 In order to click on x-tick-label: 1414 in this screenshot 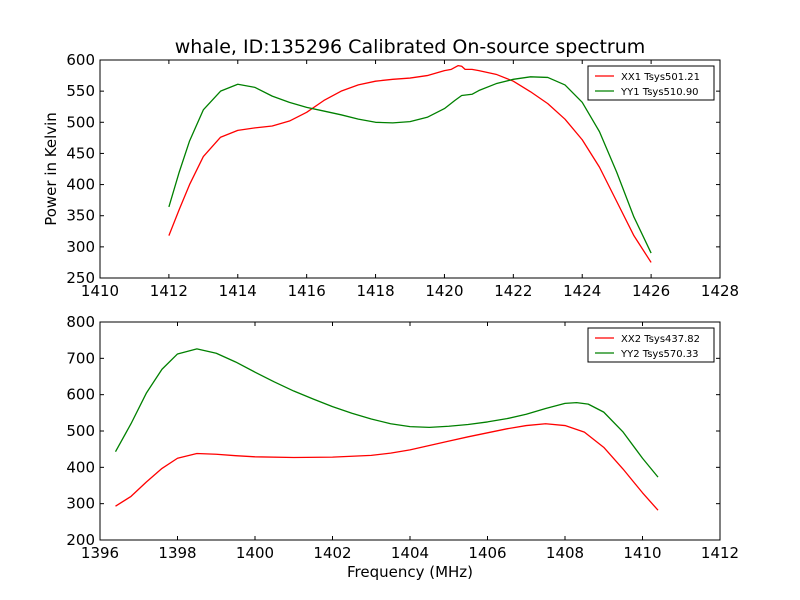, I will do `click(238, 291)`.